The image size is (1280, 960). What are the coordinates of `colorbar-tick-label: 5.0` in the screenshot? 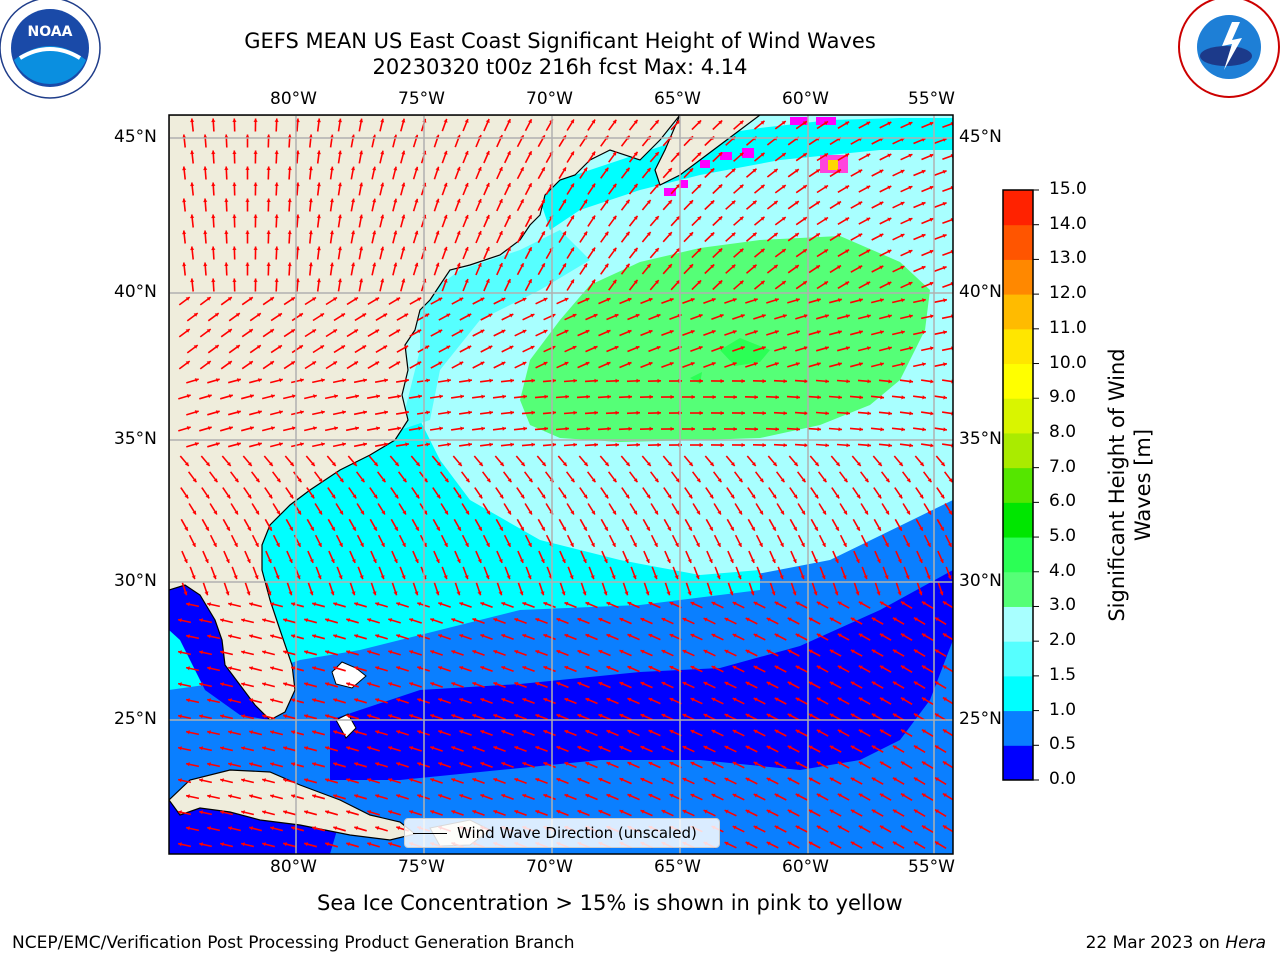 It's located at (1063, 536).